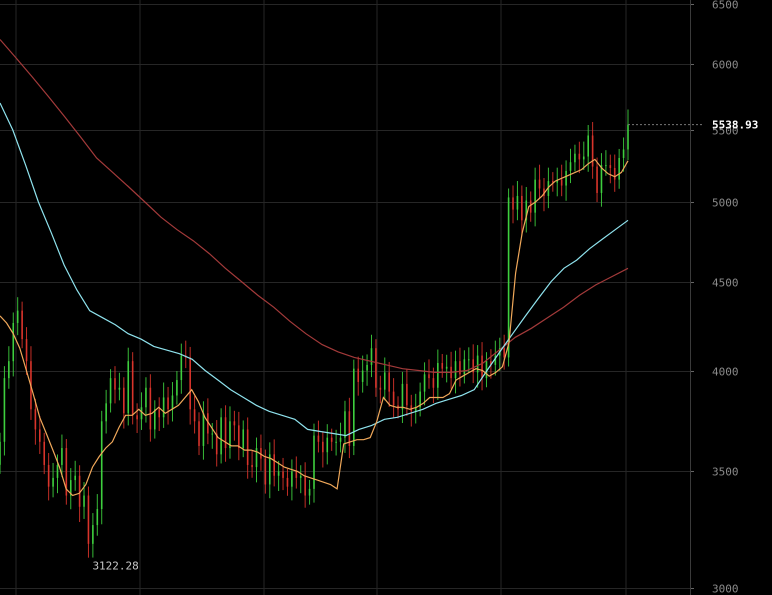 The height and width of the screenshot is (595, 772). I want to click on y-tick-label-5500: 5500, so click(725, 131).